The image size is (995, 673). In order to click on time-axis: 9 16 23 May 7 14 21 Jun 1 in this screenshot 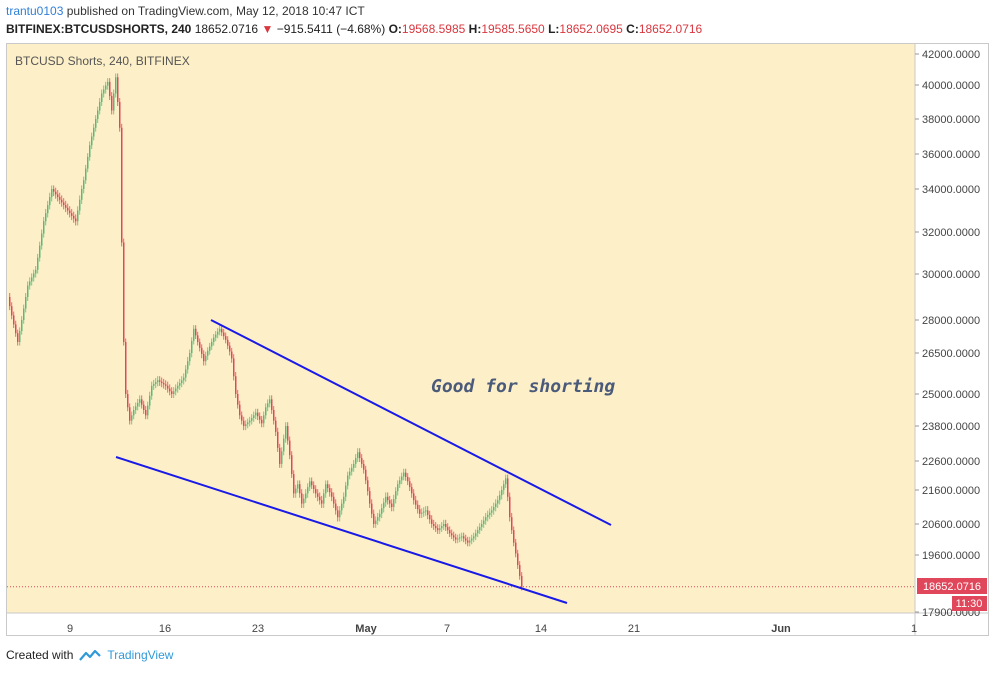, I will do `click(492, 629)`.